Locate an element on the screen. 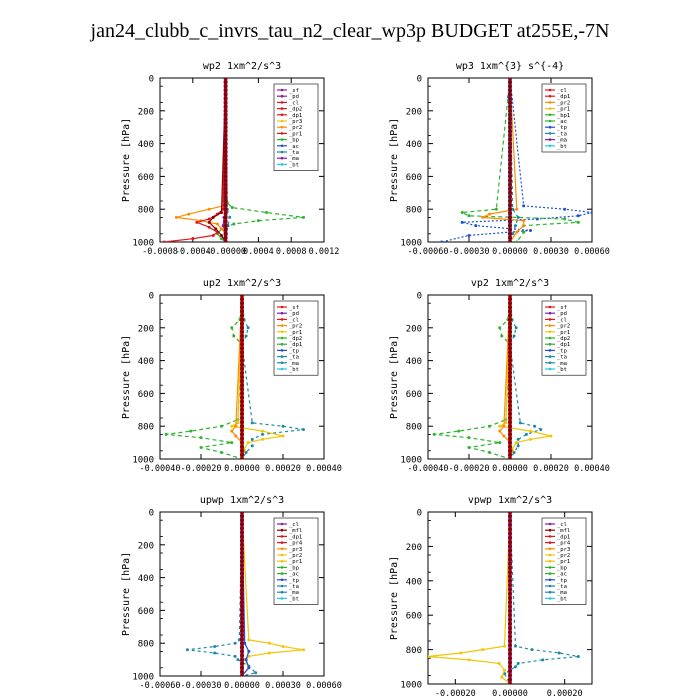  x-tick-label: 0.00030 is located at coordinates (283, 686).